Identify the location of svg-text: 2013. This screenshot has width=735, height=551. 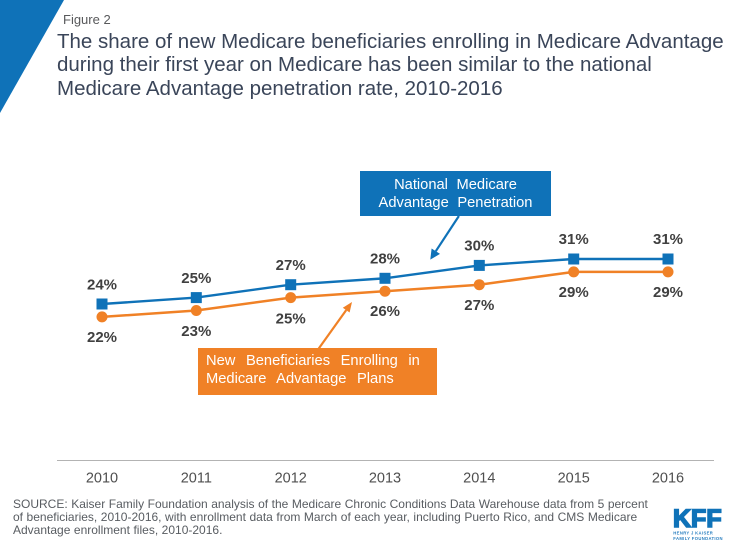
(385, 479).